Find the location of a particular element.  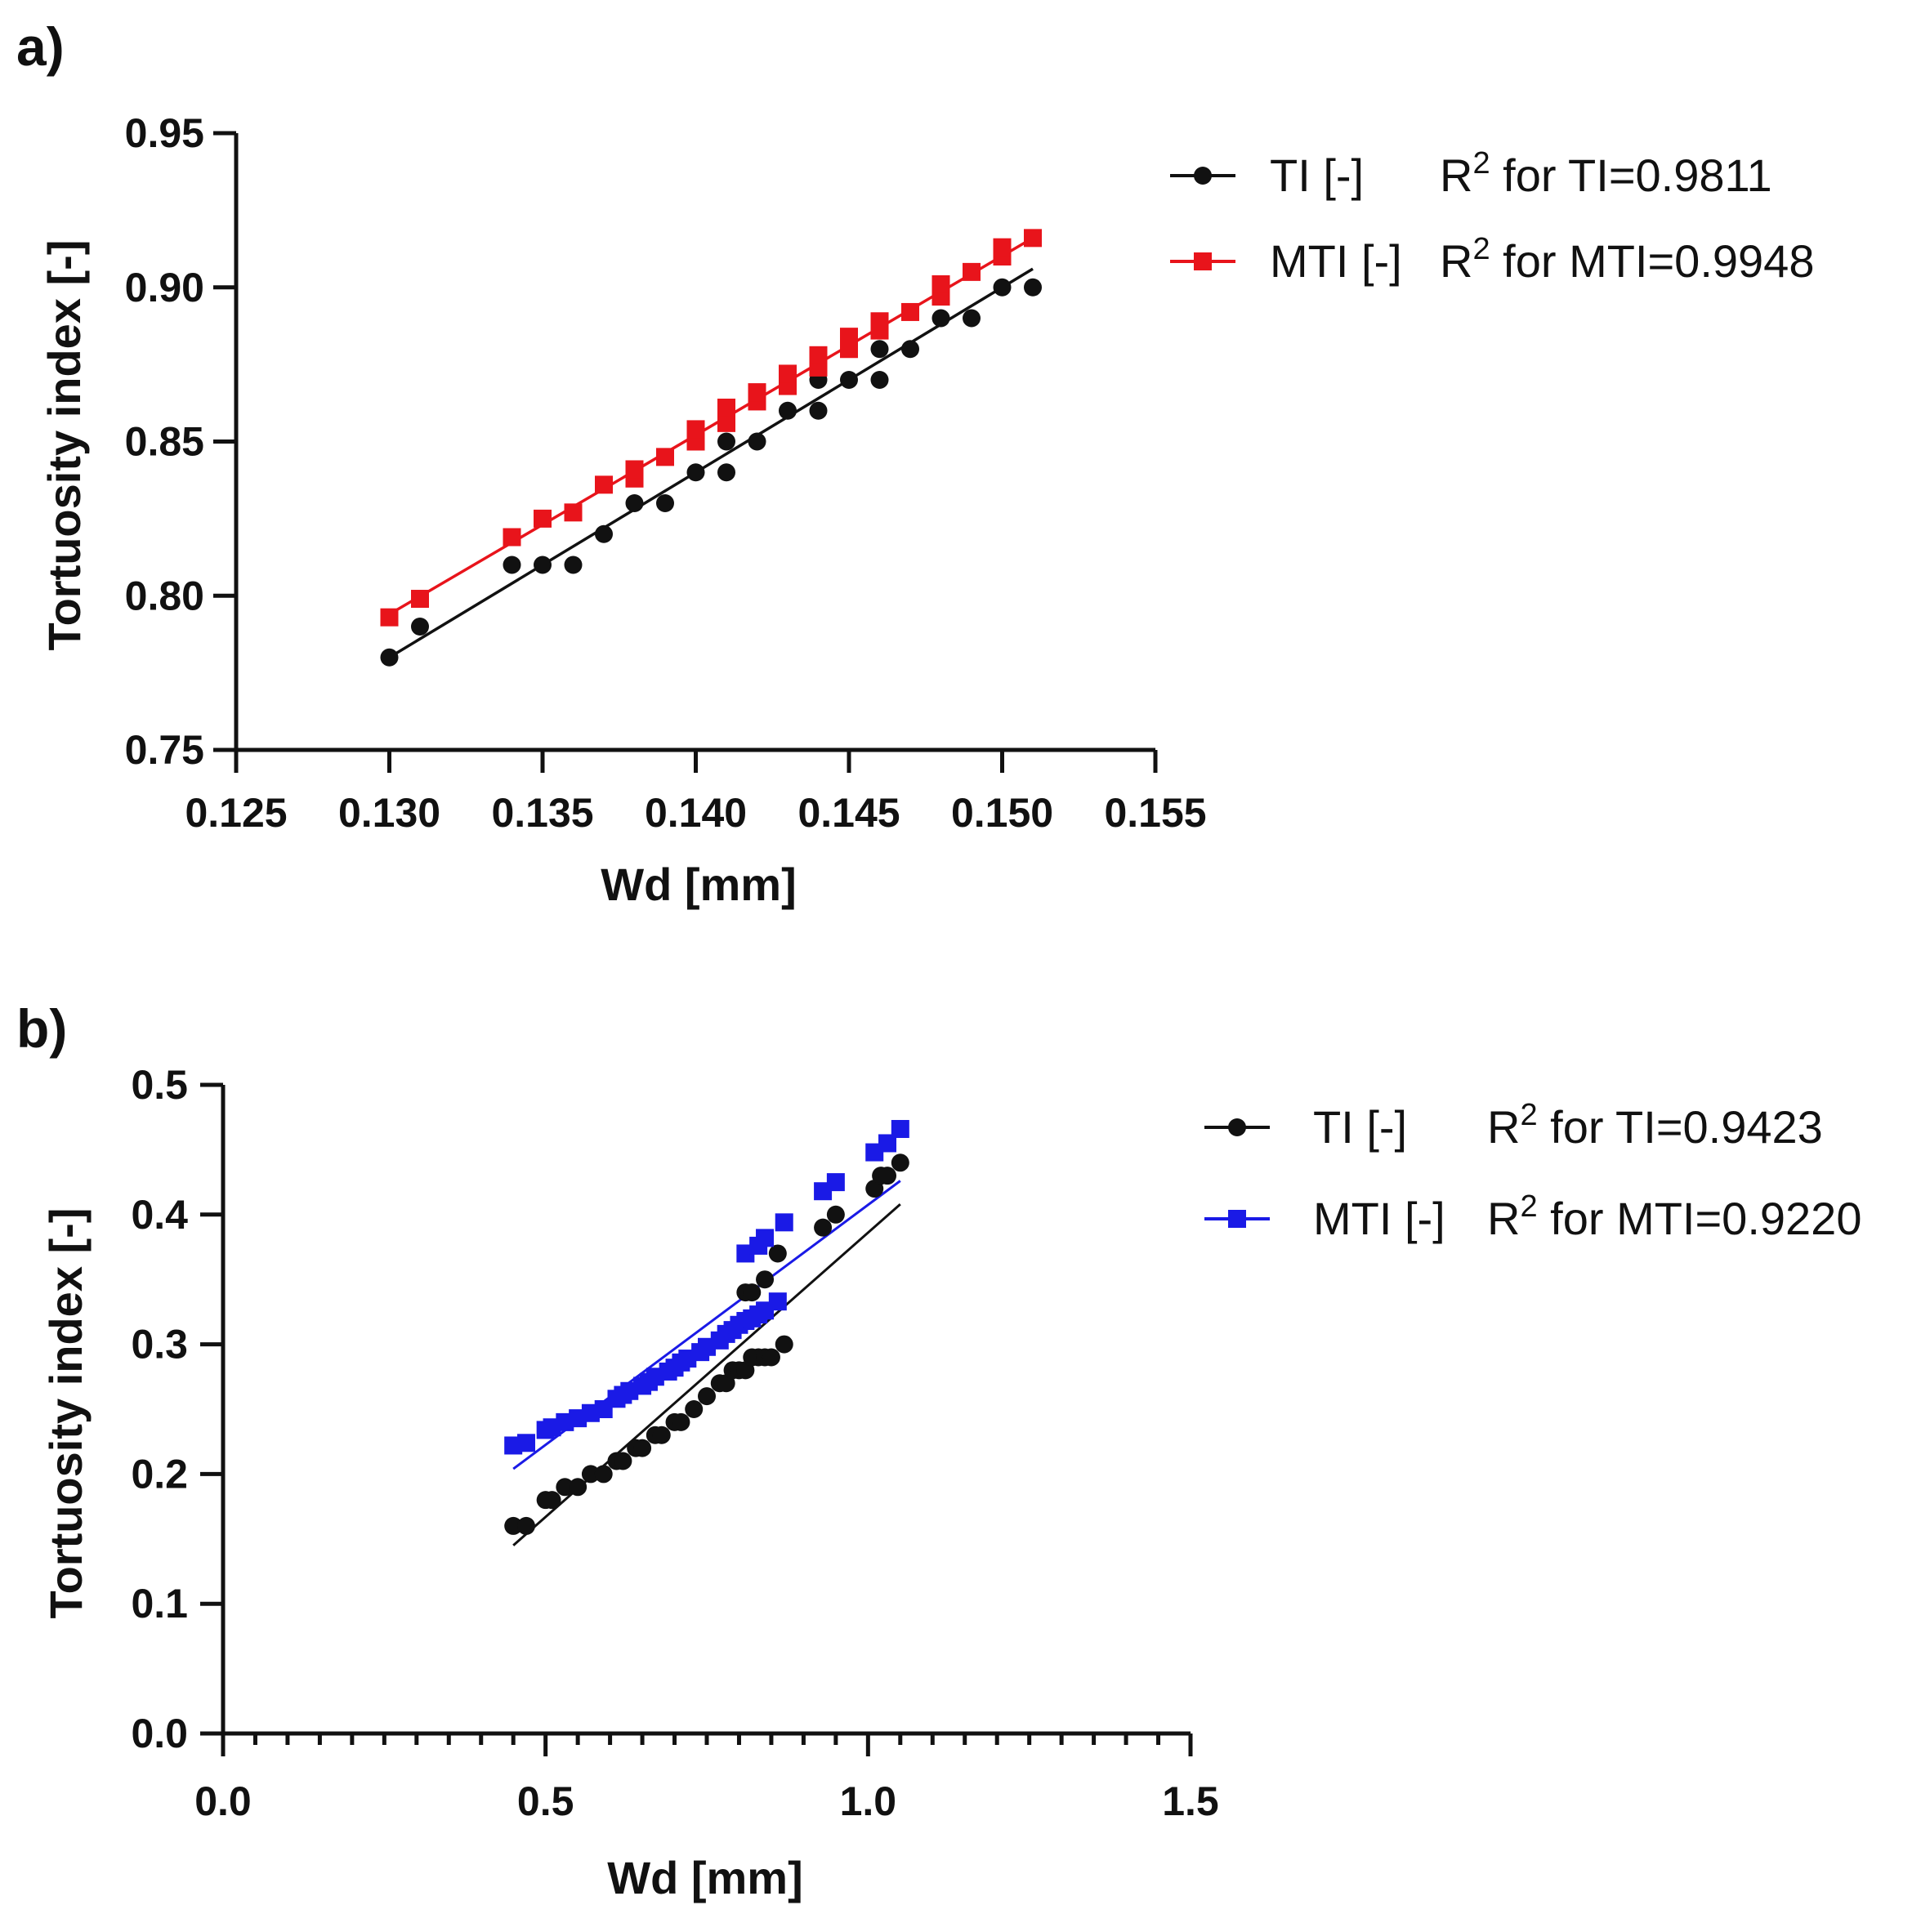

panel-a-x-axis-title: Wd [mm] is located at coordinates (699, 884).